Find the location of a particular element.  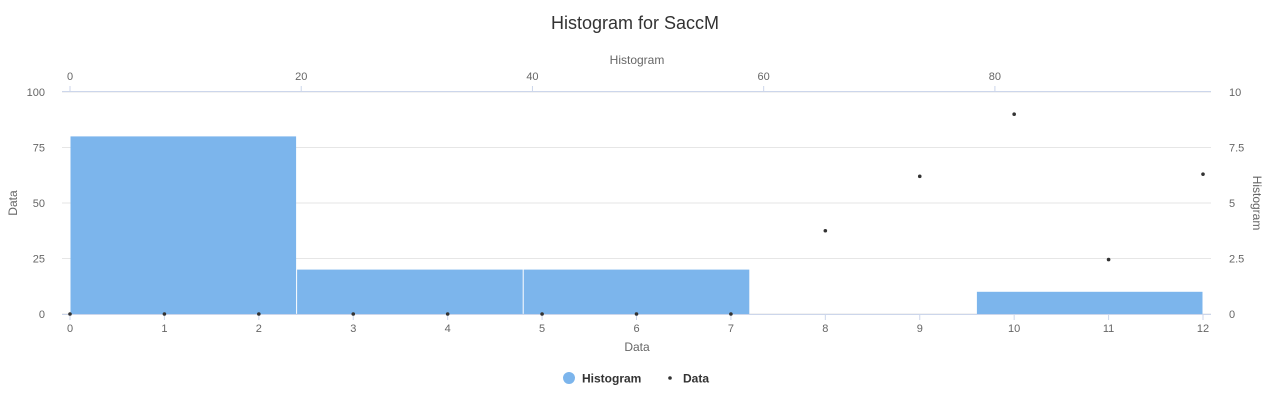

bottom-tick-label-3: 3 is located at coordinates (353, 329).